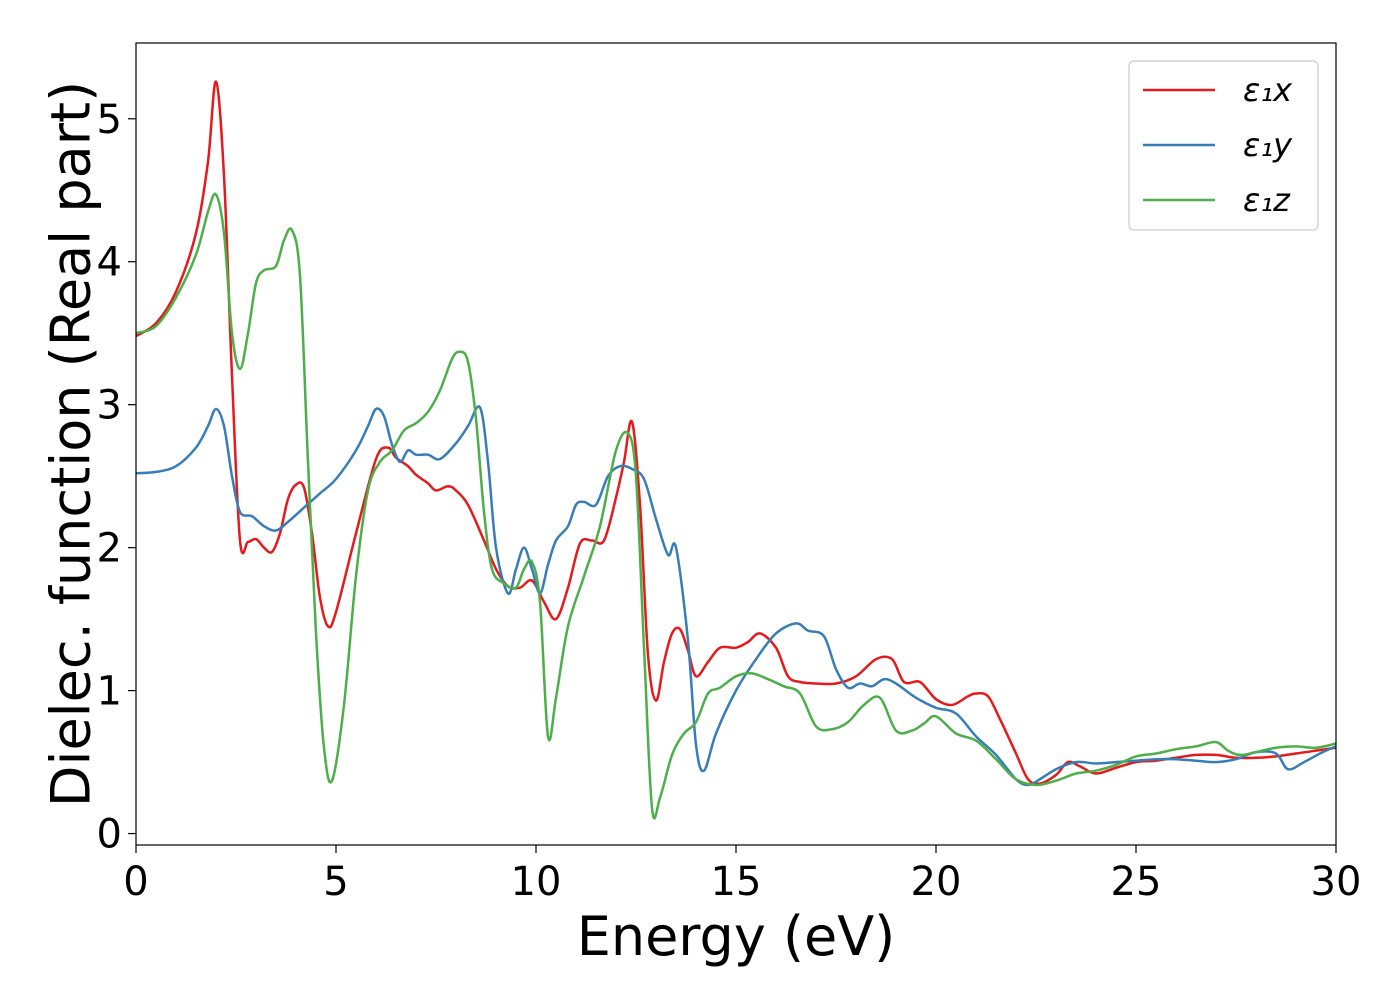 The height and width of the screenshot is (1000, 1400). I want to click on x-tick-label: 20, so click(936, 882).